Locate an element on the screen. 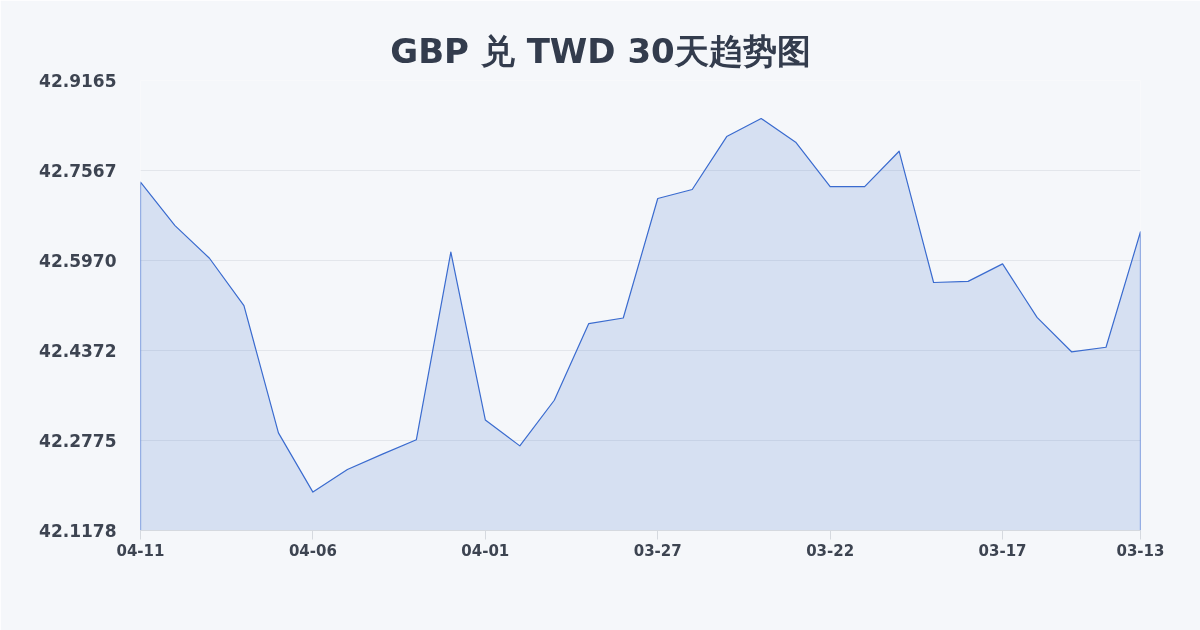 The width and height of the screenshot is (1200, 630). x-tick-label: 04-11 is located at coordinates (140, 550).